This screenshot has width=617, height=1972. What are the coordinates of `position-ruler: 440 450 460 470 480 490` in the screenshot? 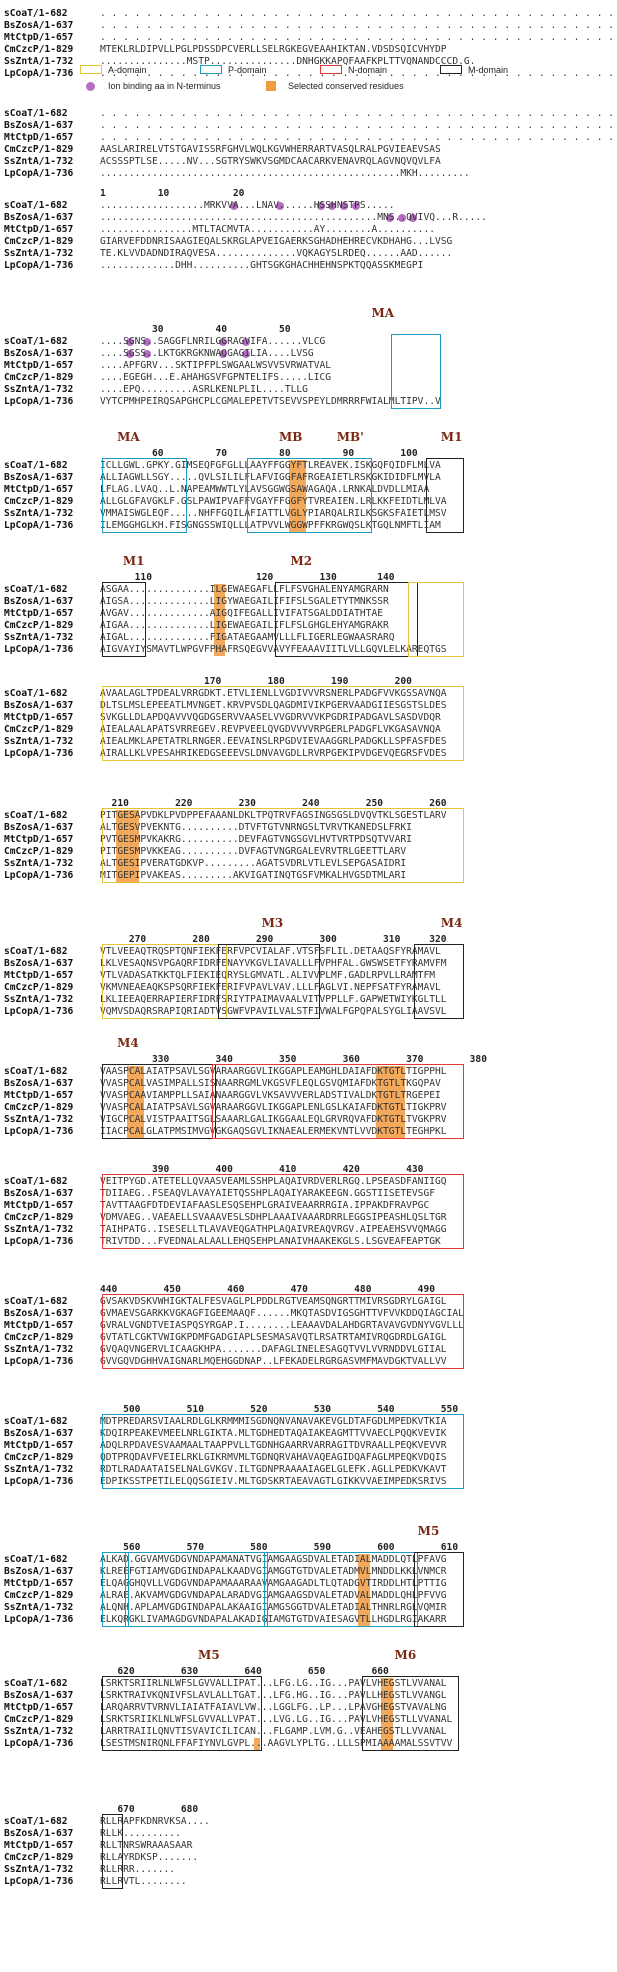 It's located at (268, 1289).